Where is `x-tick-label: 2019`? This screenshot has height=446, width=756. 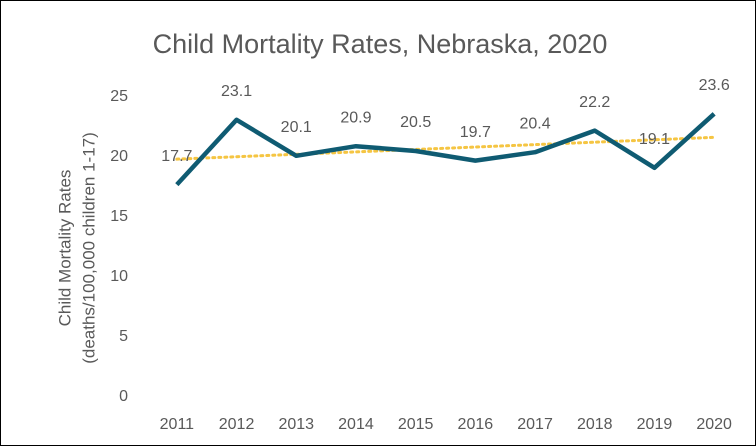 x-tick-label: 2019 is located at coordinates (655, 424).